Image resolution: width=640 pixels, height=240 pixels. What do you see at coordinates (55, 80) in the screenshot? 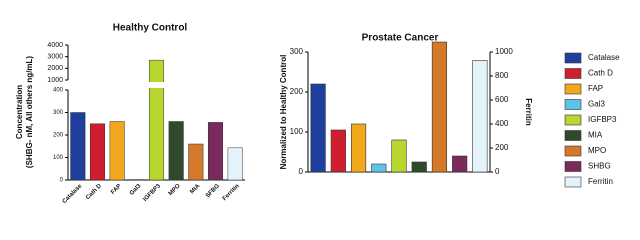
I see `y-tick-label: 1000` at bounding box center [55, 80].